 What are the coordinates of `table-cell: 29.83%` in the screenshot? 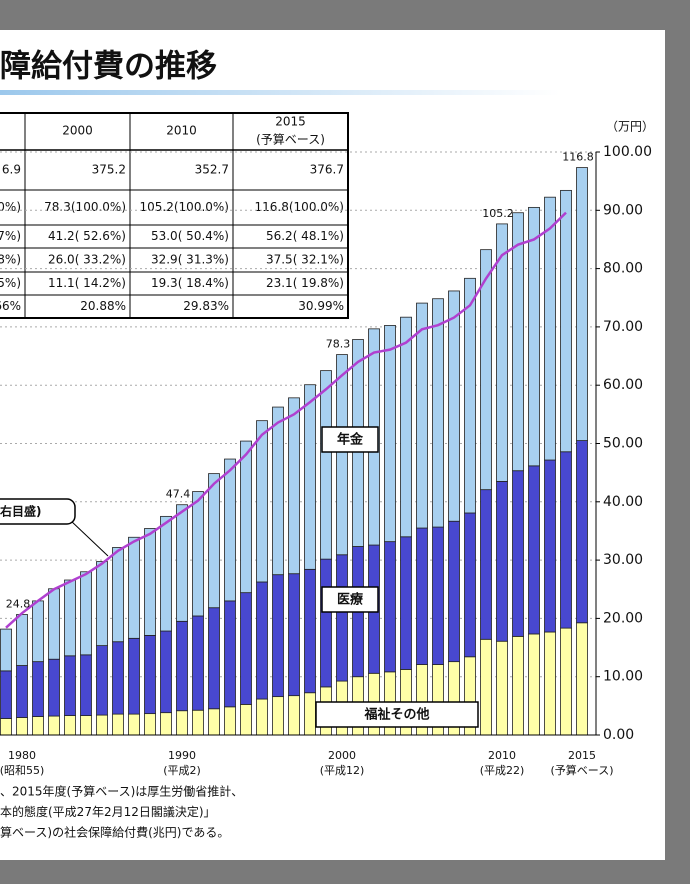 It's located at (206, 306).